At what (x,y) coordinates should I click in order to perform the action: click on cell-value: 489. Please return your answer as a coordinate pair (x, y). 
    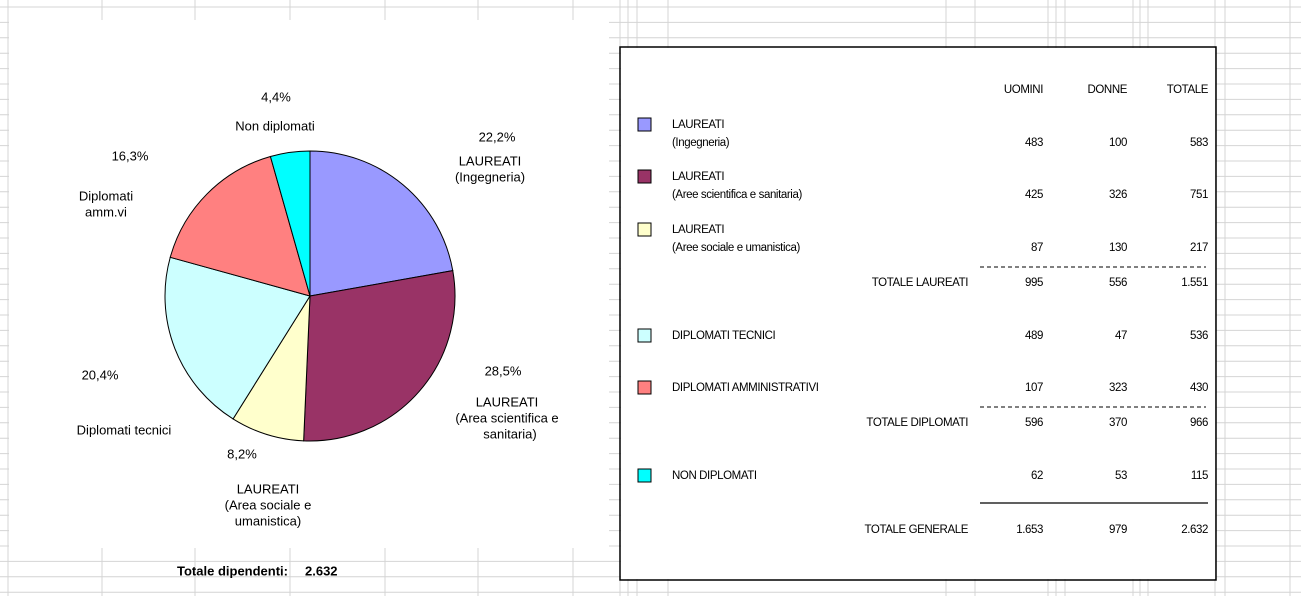
    Looking at the image, I should click on (1034, 336).